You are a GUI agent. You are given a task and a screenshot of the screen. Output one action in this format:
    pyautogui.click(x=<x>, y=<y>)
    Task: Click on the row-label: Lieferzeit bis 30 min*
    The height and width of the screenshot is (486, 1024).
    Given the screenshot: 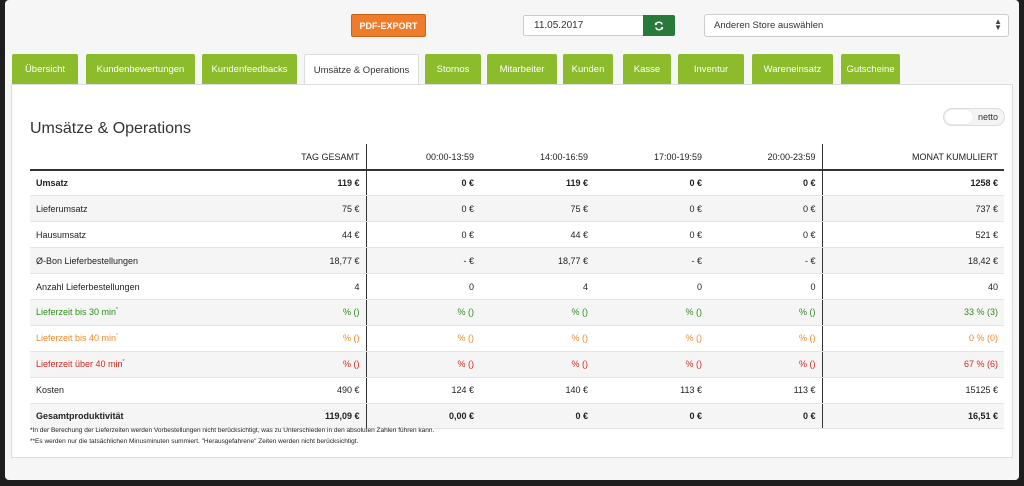 What is the action you would take?
    pyautogui.click(x=87, y=312)
    